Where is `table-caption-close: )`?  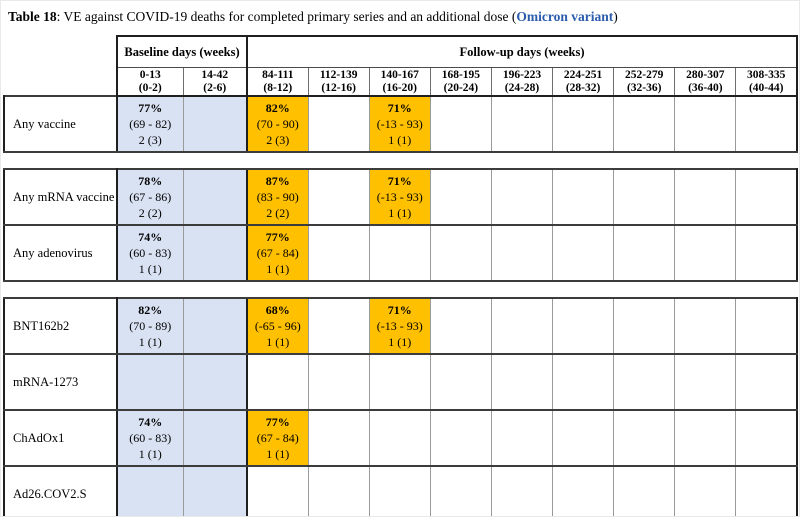
table-caption-close: ) is located at coordinates (615, 16).